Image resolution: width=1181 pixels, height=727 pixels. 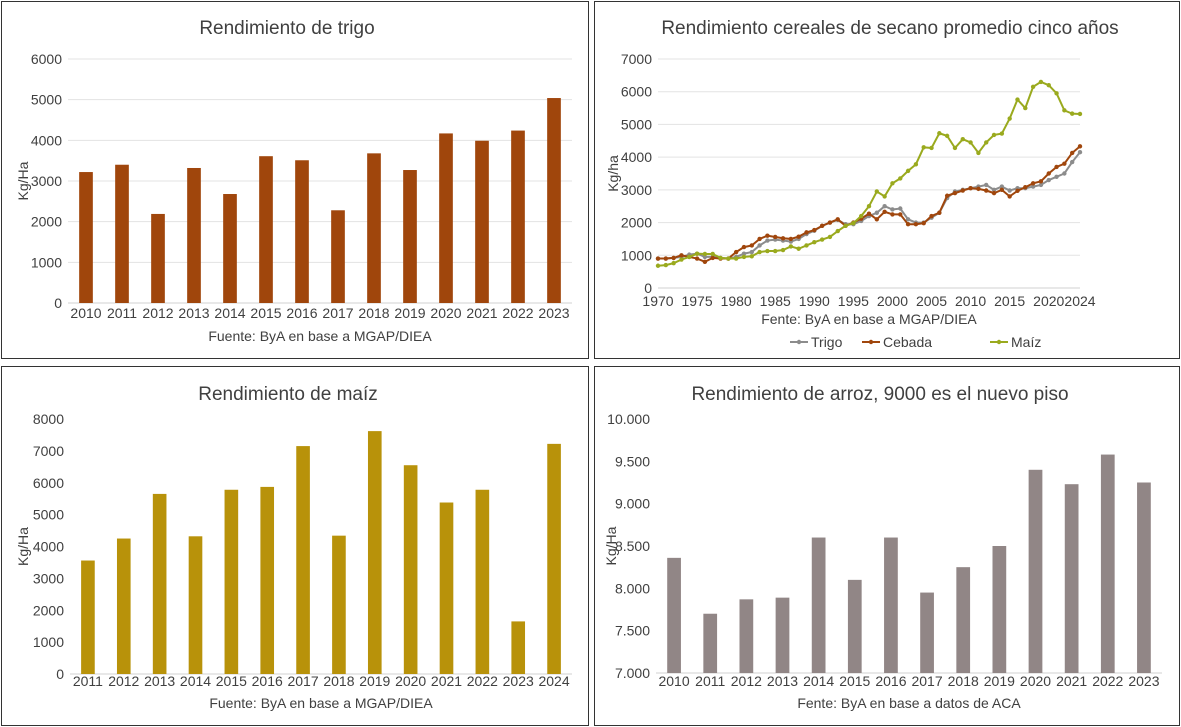 What do you see at coordinates (674, 615) in the screenshot?
I see `bar-2010` at bounding box center [674, 615].